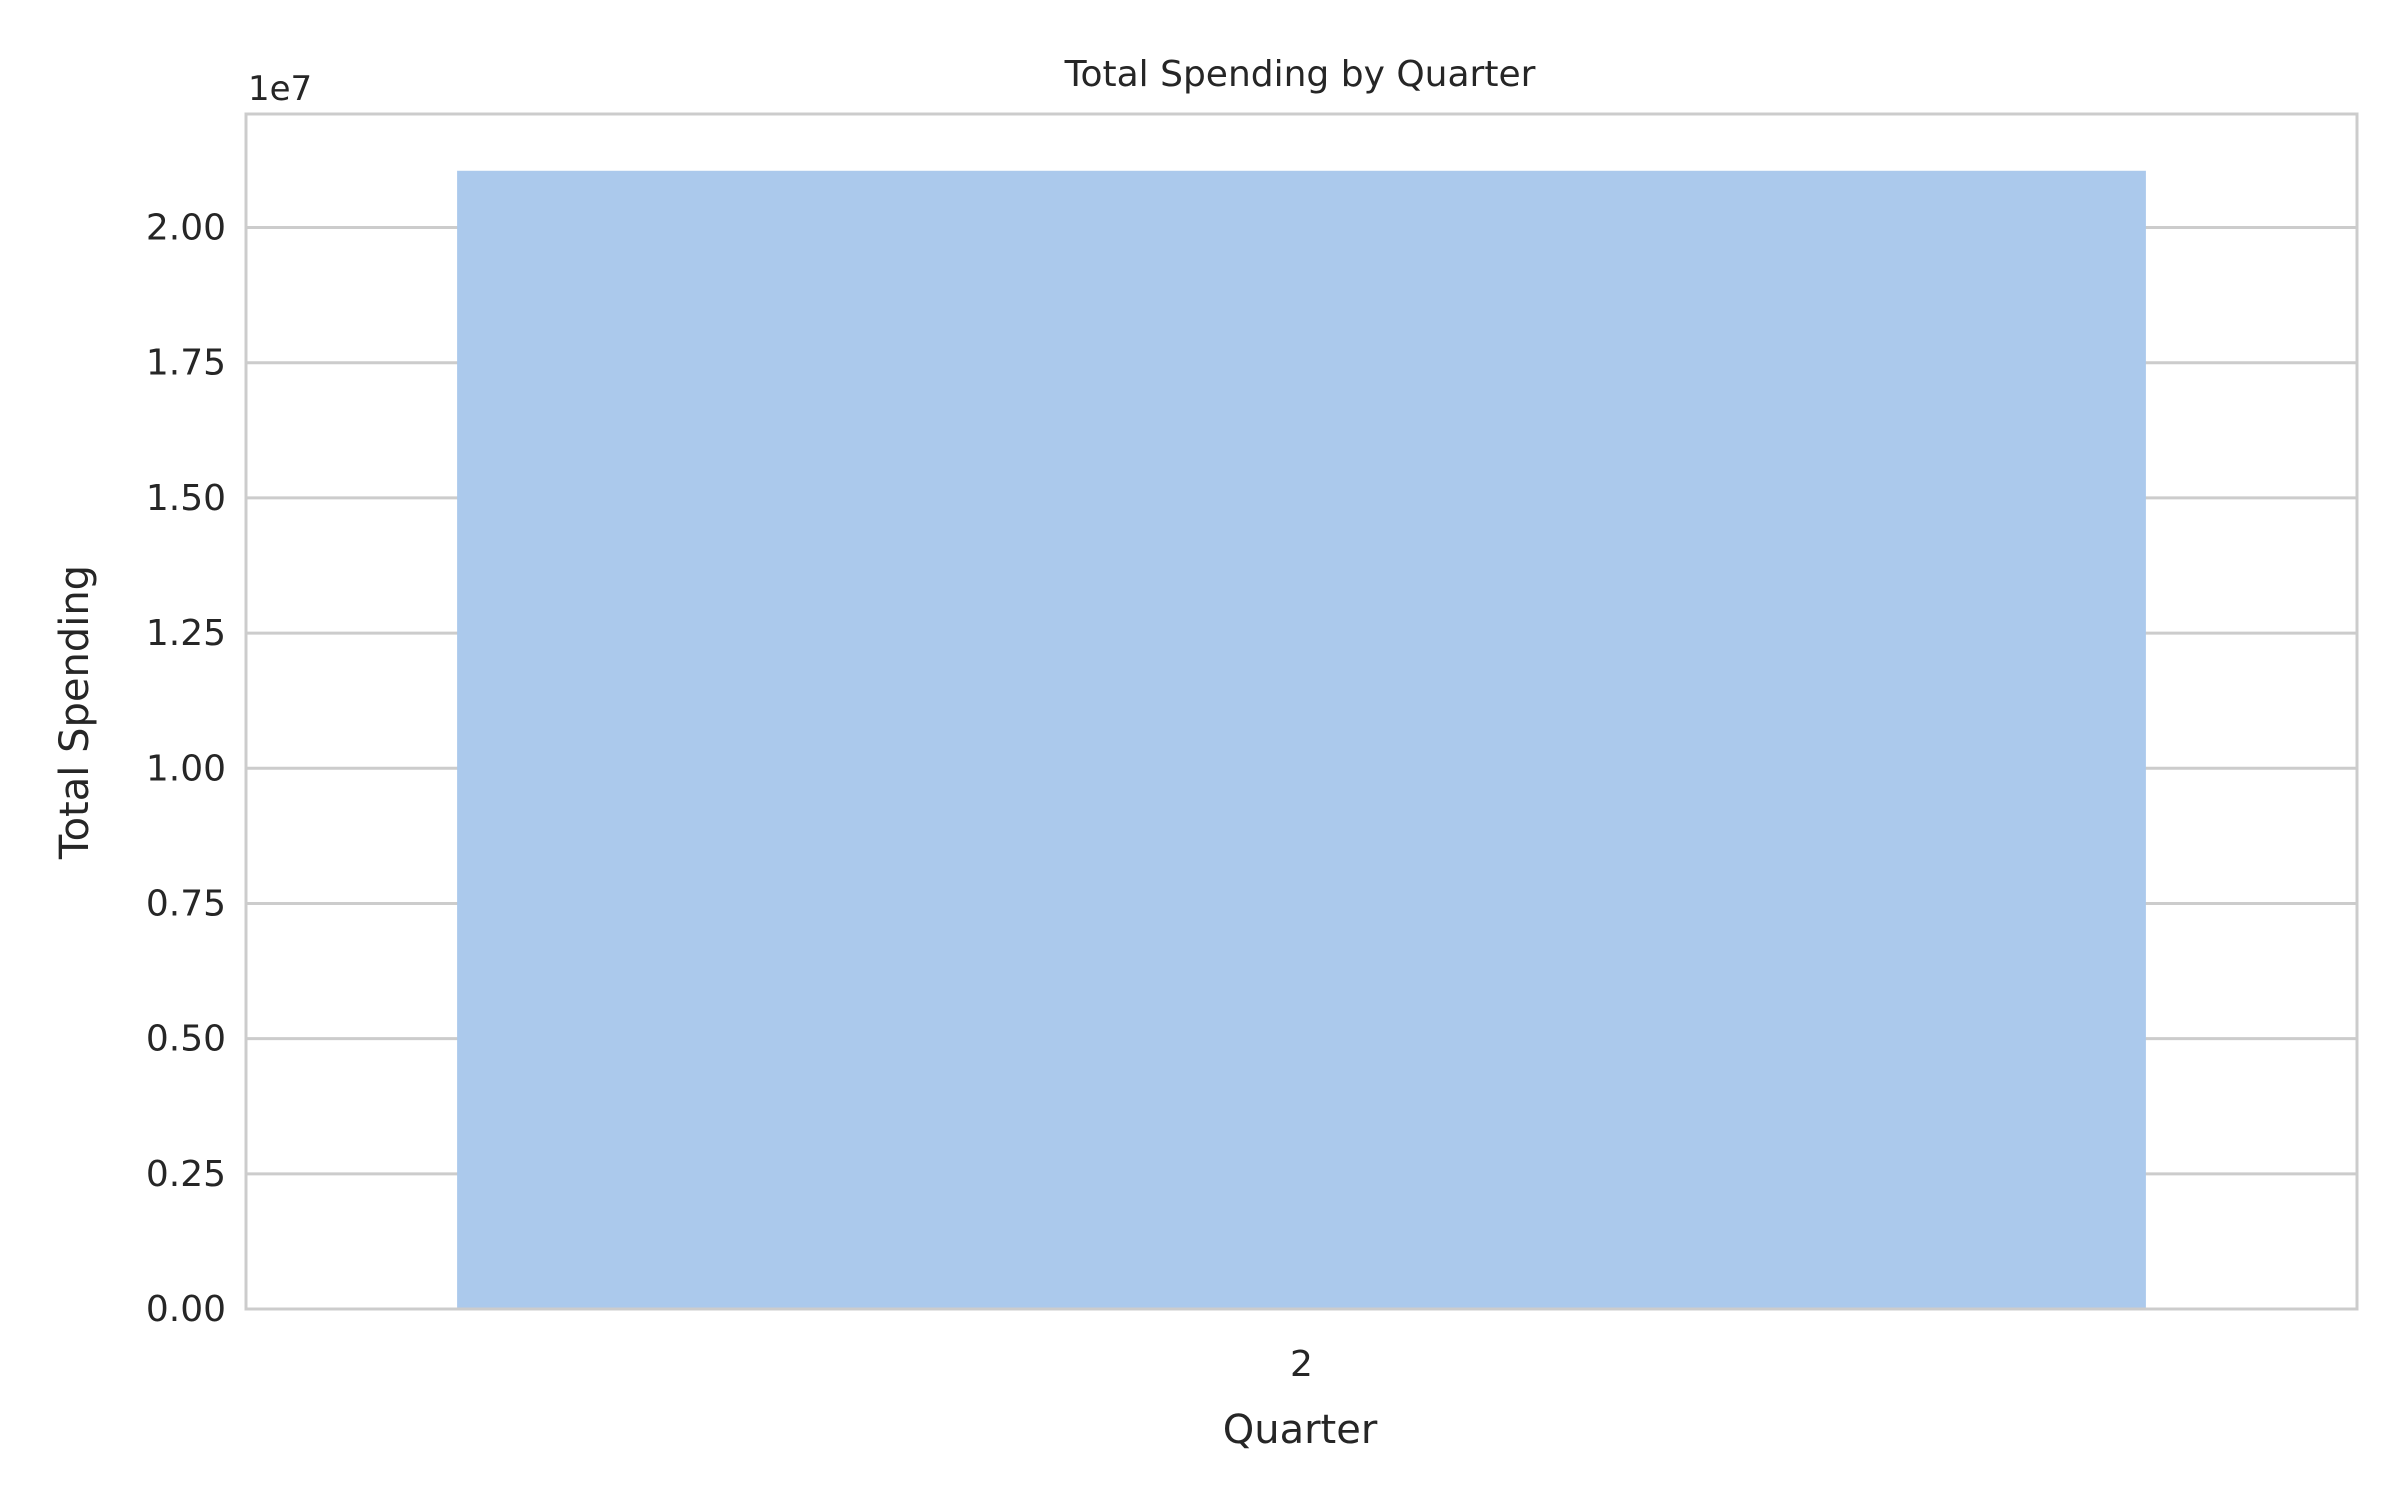  I want to click on x-tick-label: 2, so click(1301, 1364).